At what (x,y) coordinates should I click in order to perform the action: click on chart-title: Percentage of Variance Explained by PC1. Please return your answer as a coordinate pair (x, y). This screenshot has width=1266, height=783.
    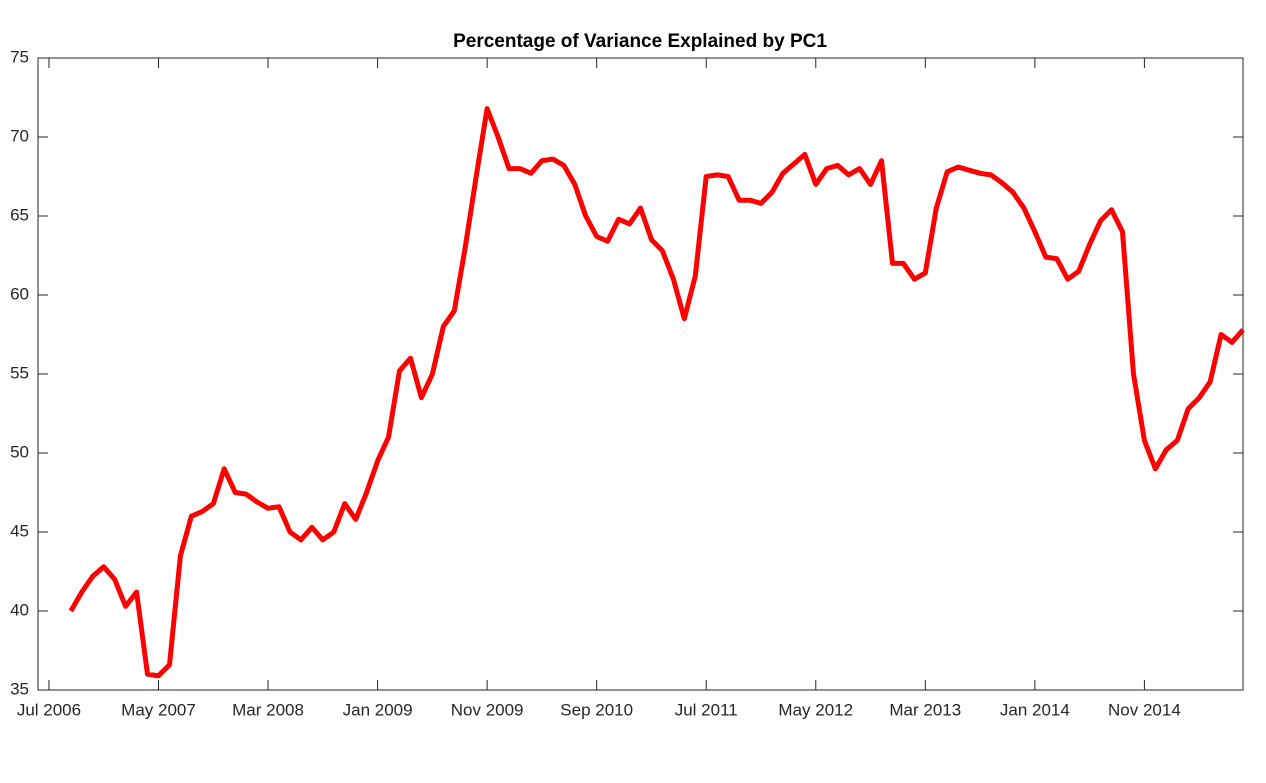
    Looking at the image, I should click on (640, 41).